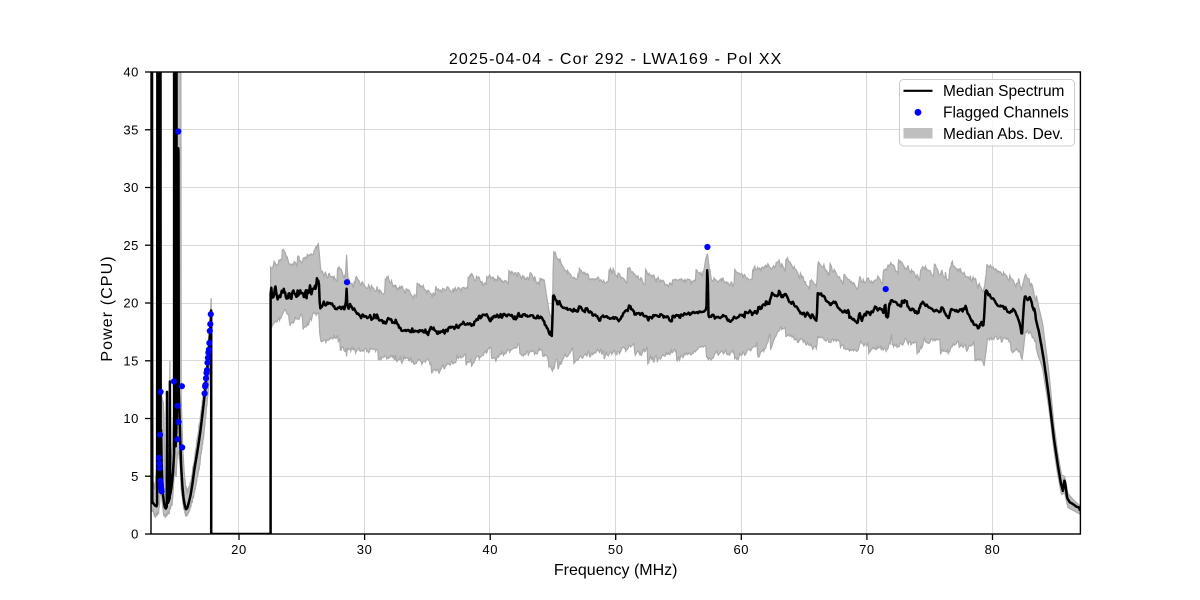 The image size is (1200, 600). Describe the element at coordinates (1006, 113) in the screenshot. I see `svg-text: Flagged Channels` at that location.